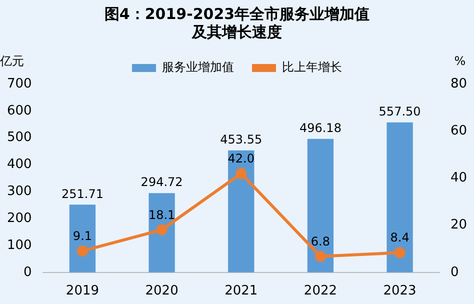 Image resolution: width=474 pixels, height=304 pixels. I want to click on x-tick-label: 2021, so click(241, 291).